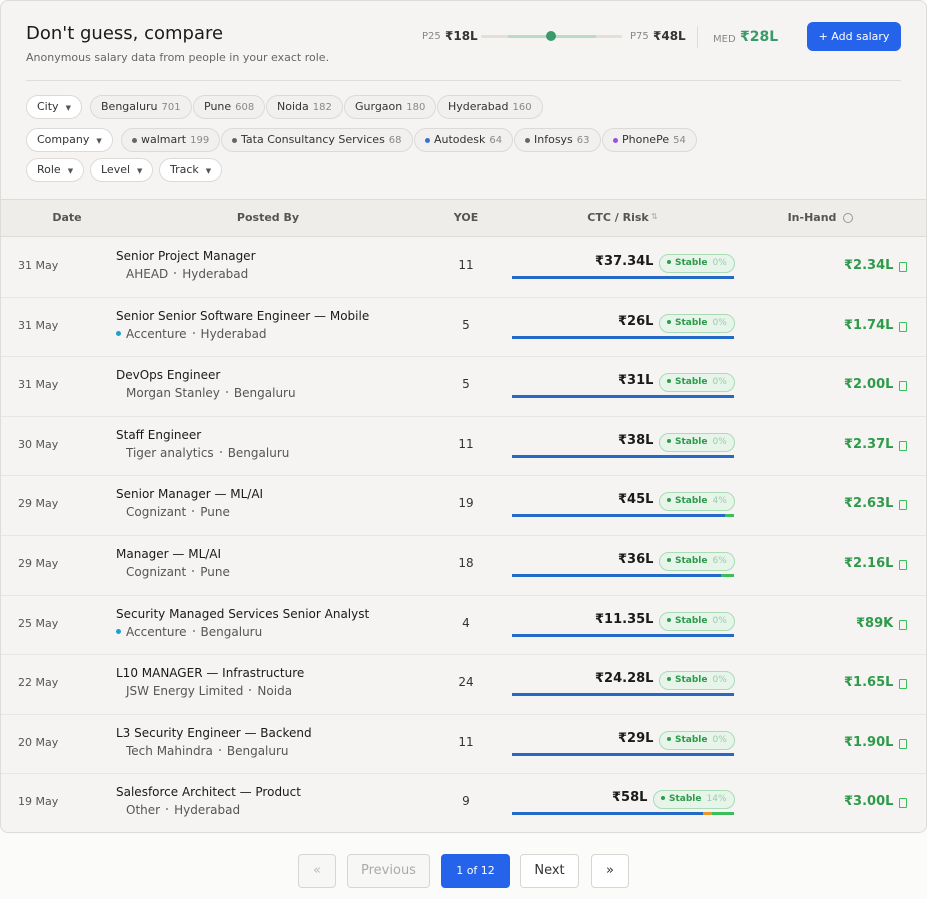 This screenshot has height=899, width=927. What do you see at coordinates (38, 265) in the screenshot?
I see `date: 31 May` at bounding box center [38, 265].